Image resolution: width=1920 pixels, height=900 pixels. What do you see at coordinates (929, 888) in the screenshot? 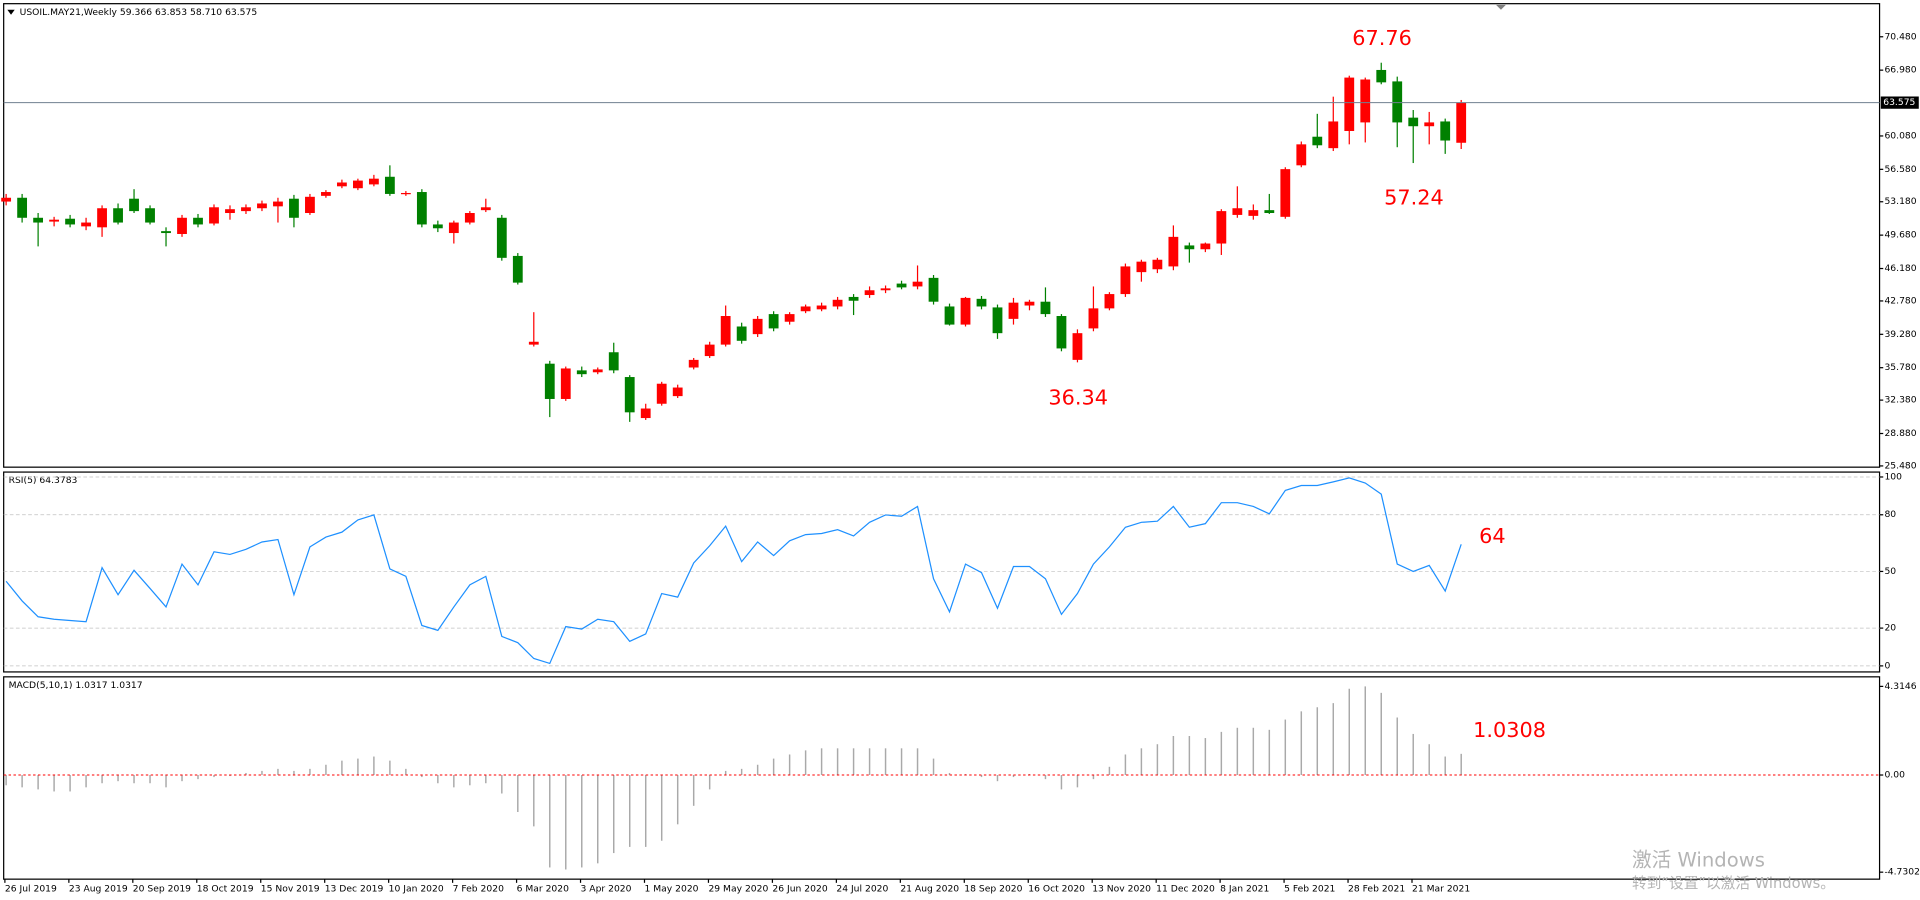
I see `x-tick-label: 21 Aug 2020` at bounding box center [929, 888].